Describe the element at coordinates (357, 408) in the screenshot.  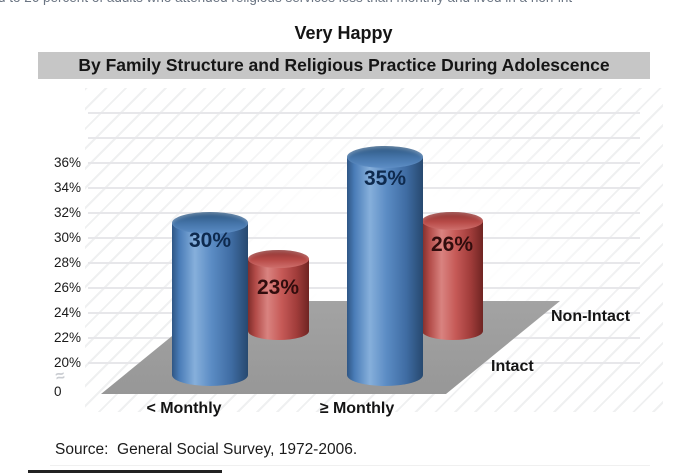
I see `category-label-ge-monthly: ≥ Monthly` at that location.